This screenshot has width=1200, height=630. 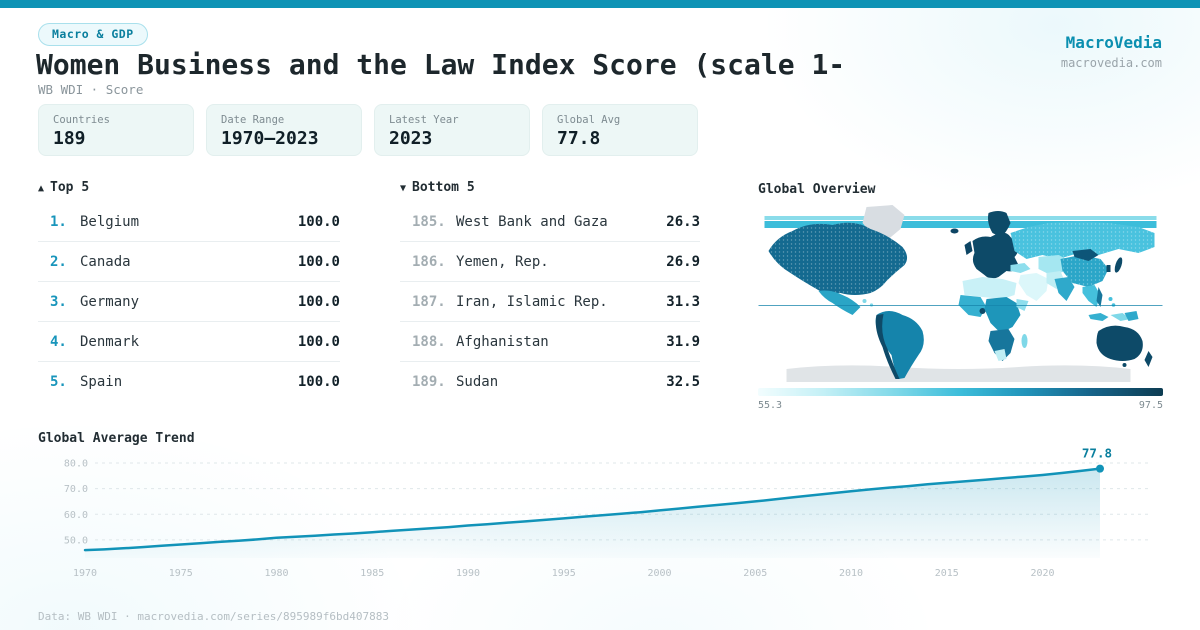 What do you see at coordinates (960, 392) in the screenshot?
I see `map-color-legend` at bounding box center [960, 392].